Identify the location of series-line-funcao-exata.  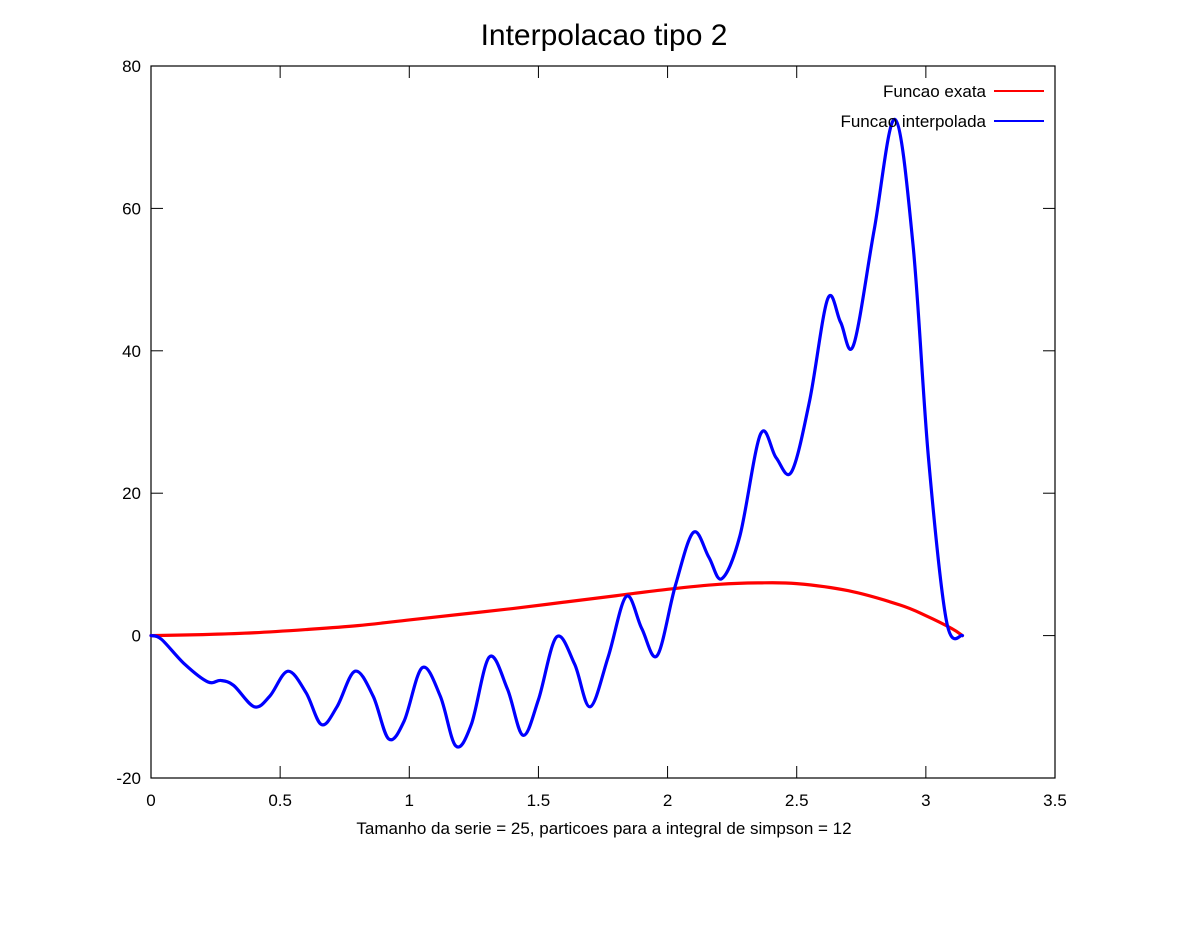
(557, 609).